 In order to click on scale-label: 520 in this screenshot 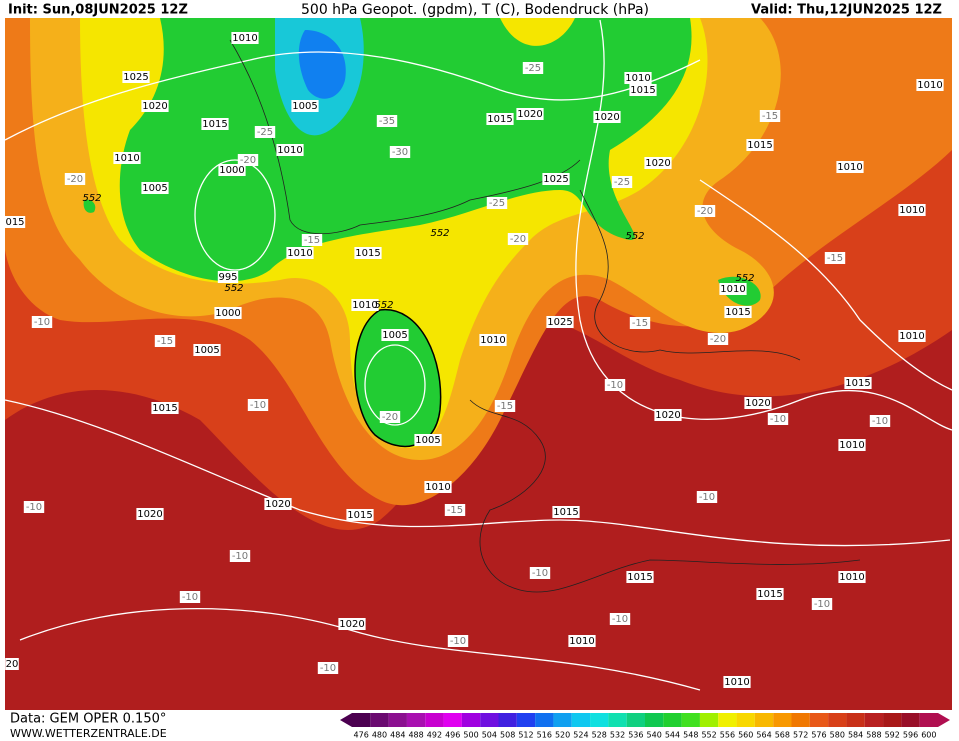, I will do `click(562, 735)`.